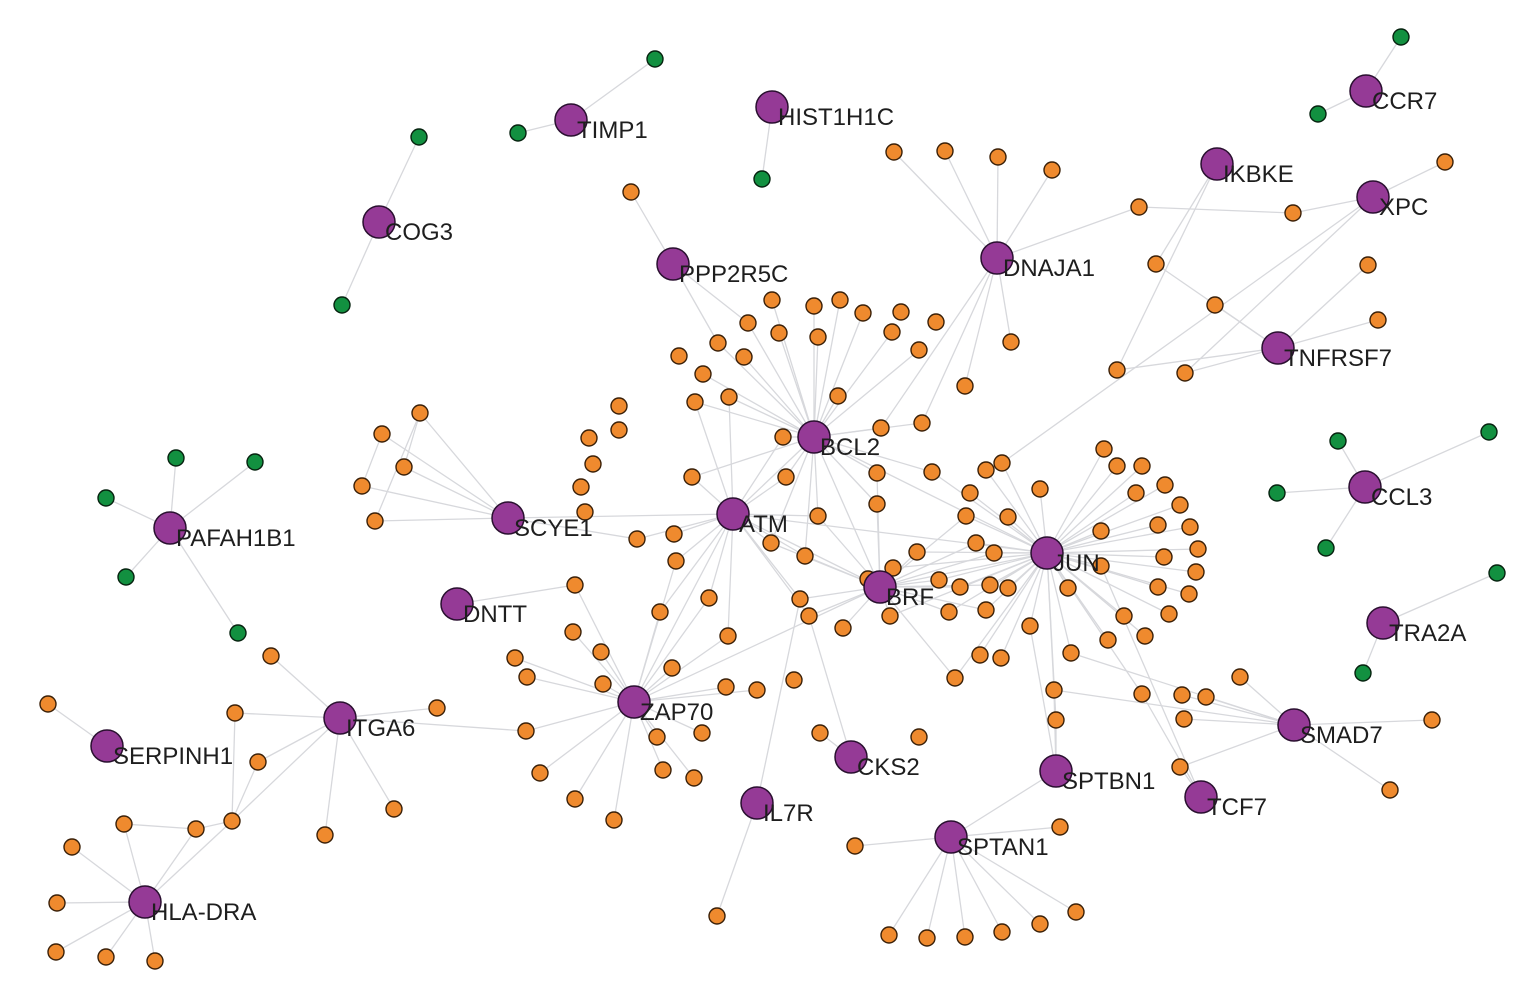 The image size is (1525, 1003). What do you see at coordinates (1003, 847) in the screenshot?
I see `hub-label-sptan1: SPTAN1` at bounding box center [1003, 847].